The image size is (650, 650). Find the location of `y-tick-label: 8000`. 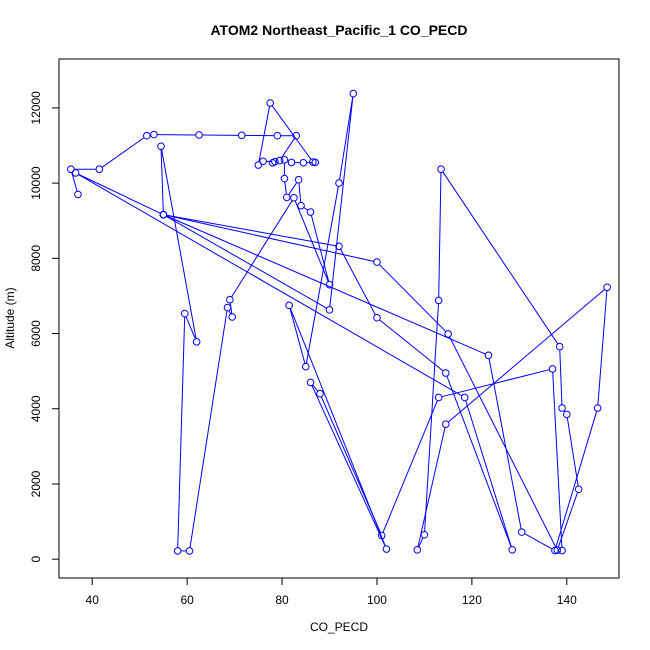

y-tick-label: 8000 is located at coordinates (36, 258).